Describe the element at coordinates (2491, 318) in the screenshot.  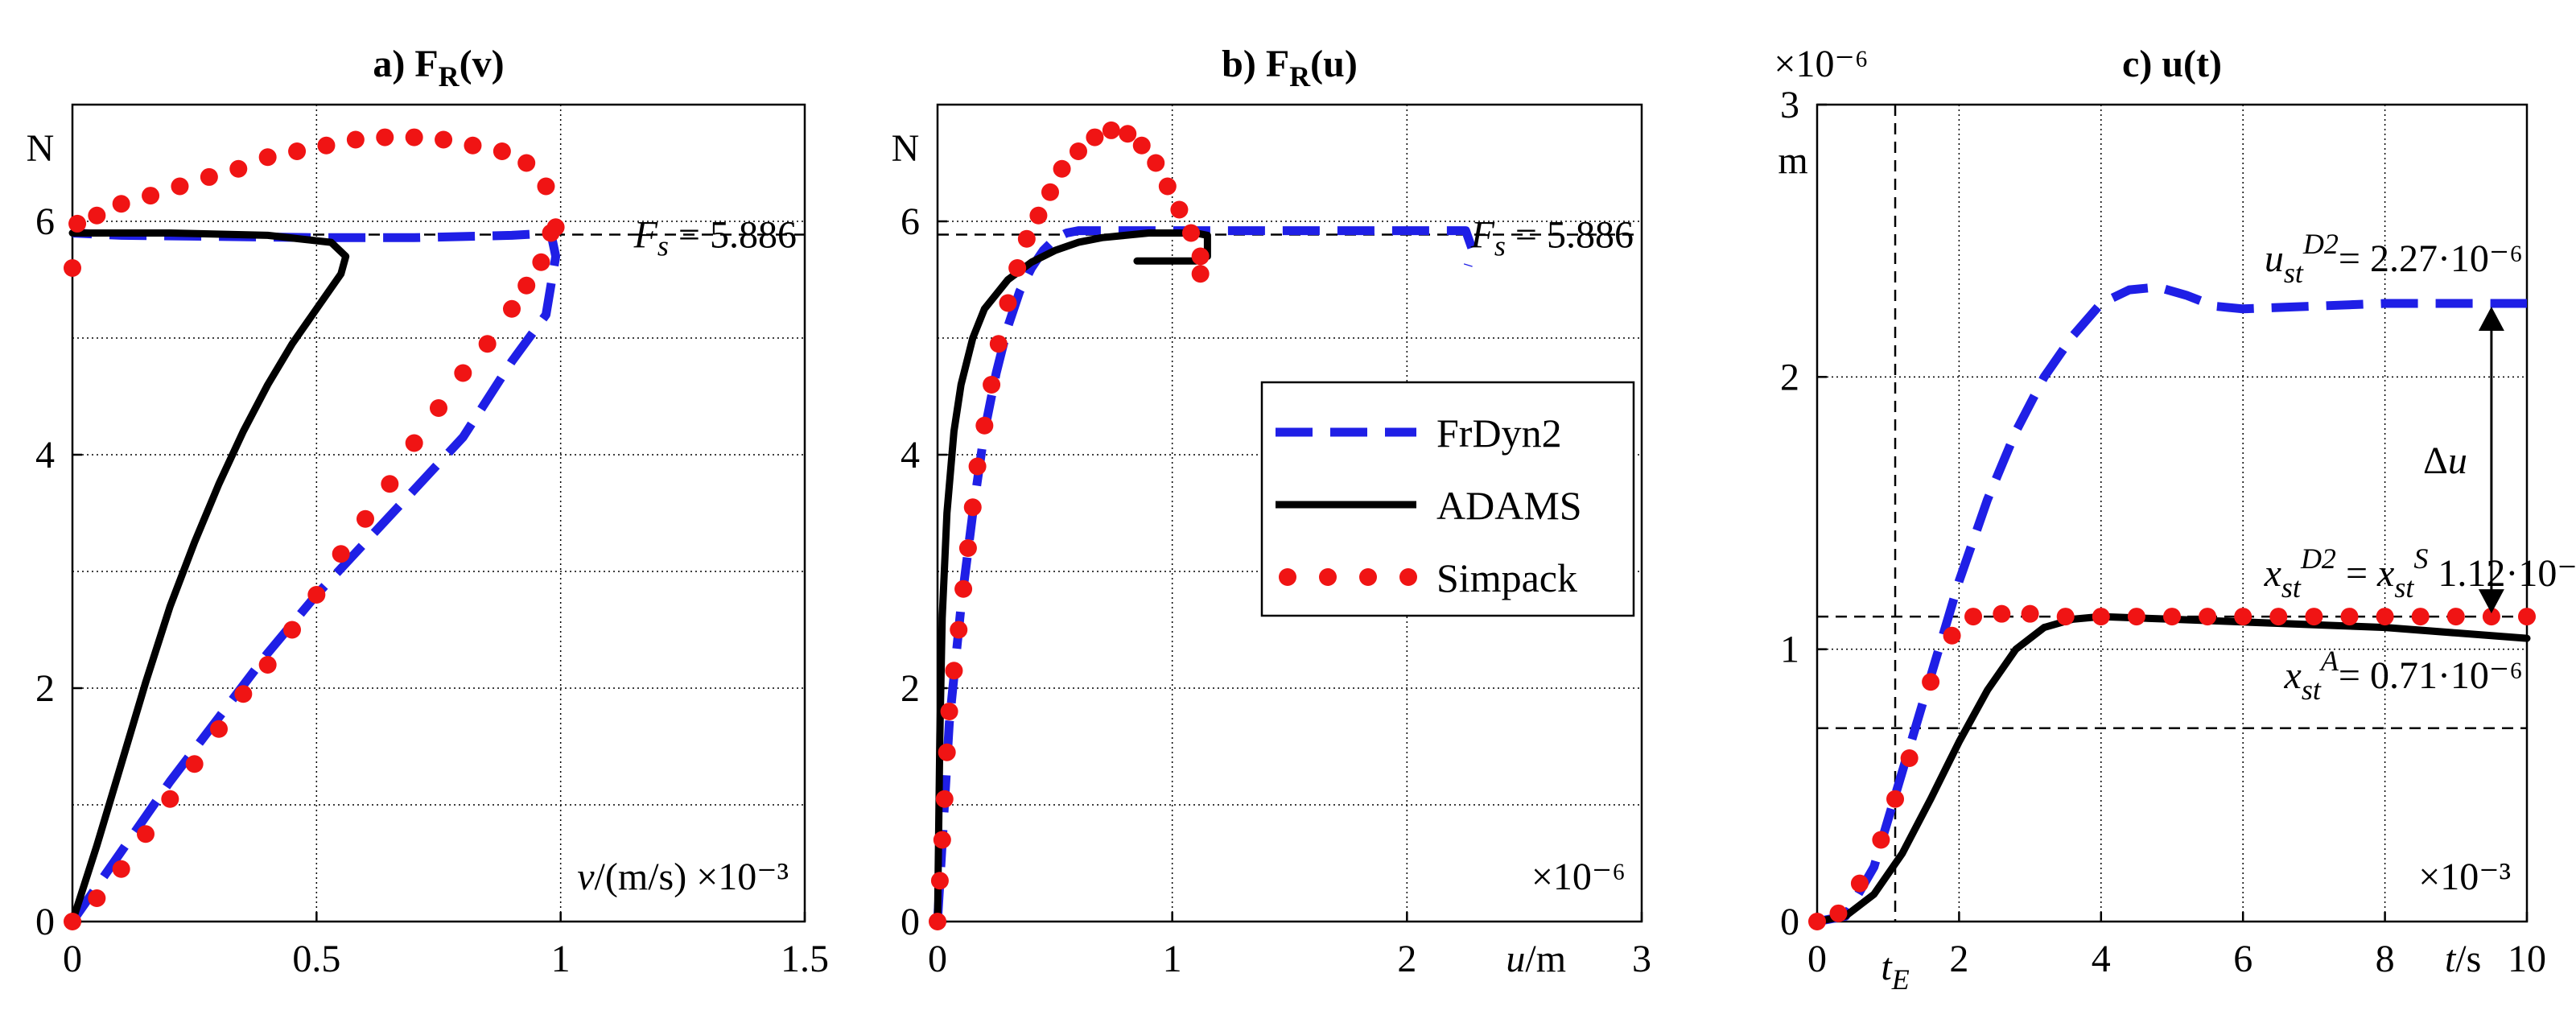
I see `delta-u-arrowhead-top` at that location.